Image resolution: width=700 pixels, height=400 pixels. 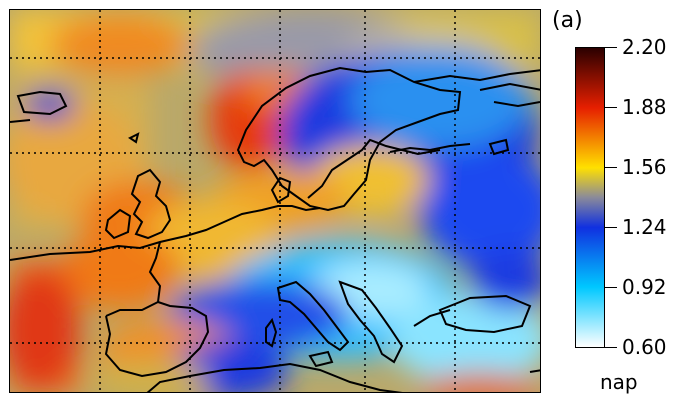 I want to click on colorbar-tick-label-1: 2.20, so click(x=644, y=47).